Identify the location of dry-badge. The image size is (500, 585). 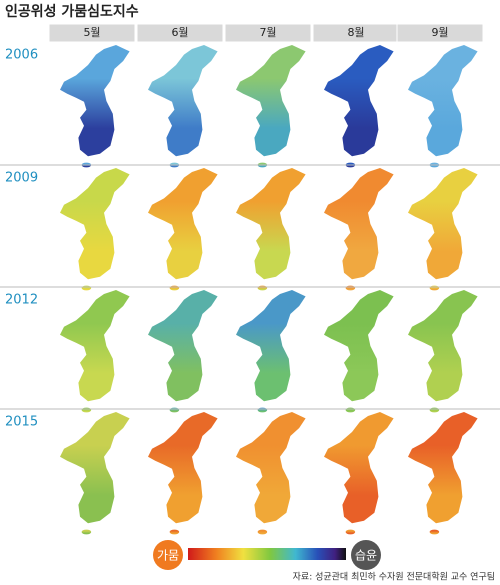
(168, 555).